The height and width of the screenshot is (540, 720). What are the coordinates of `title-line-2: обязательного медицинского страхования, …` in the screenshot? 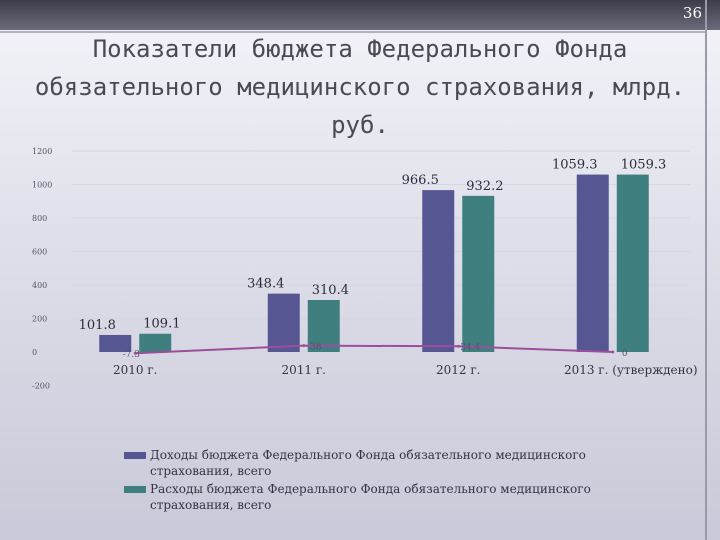 It's located at (360, 87).